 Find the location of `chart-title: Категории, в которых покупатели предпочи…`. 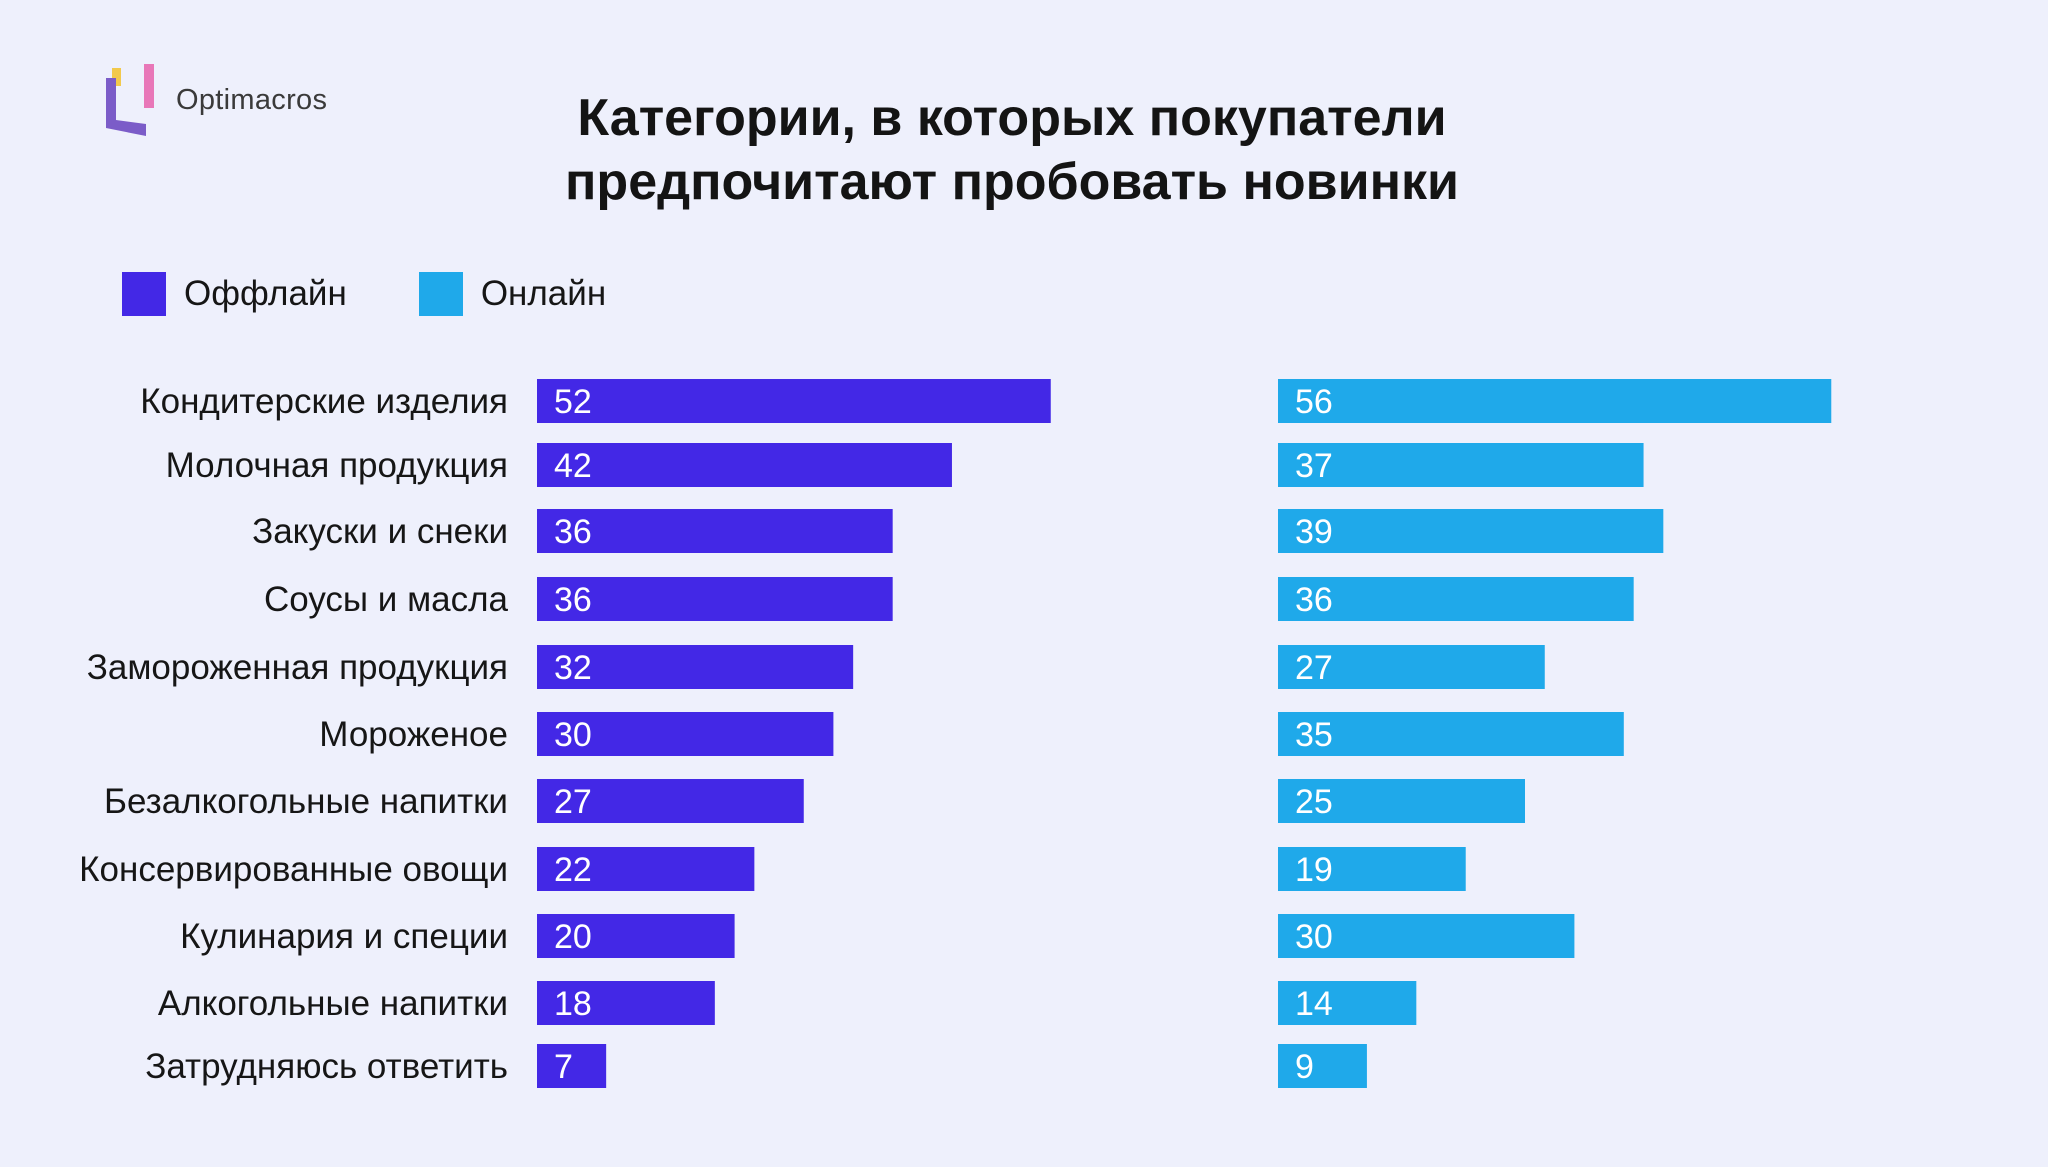

chart-title: Категории, в которых покупатели предпочи… is located at coordinates (1012, 150).